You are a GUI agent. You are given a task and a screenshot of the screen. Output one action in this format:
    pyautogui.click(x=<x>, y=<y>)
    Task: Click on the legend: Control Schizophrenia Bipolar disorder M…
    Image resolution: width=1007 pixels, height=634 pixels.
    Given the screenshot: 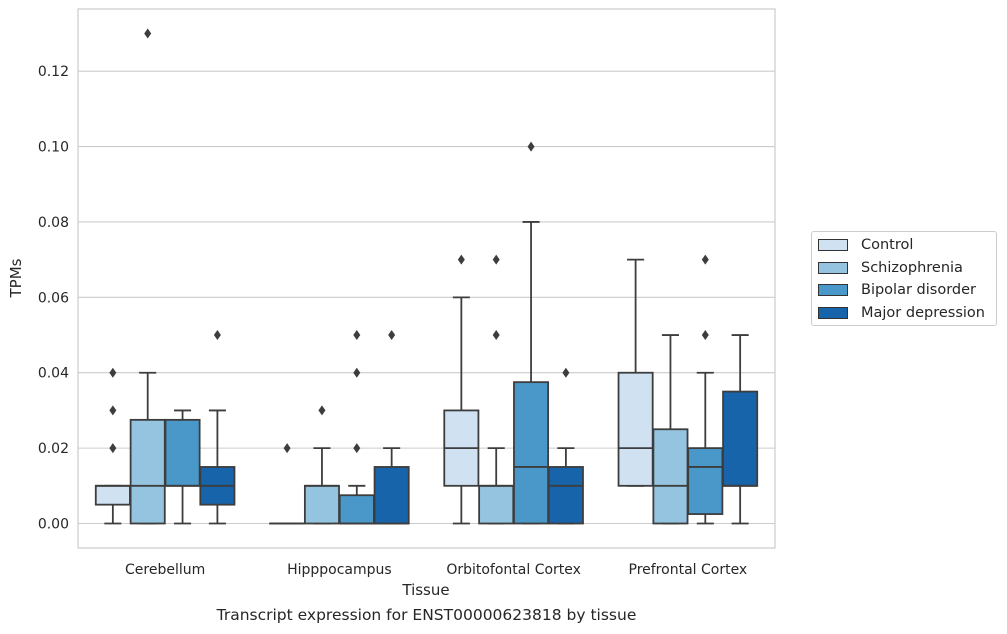 What is the action you would take?
    pyautogui.click(x=904, y=278)
    